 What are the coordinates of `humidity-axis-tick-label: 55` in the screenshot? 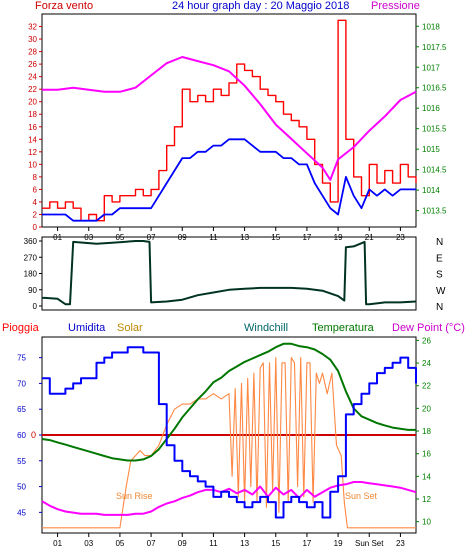 It's located at (21, 461).